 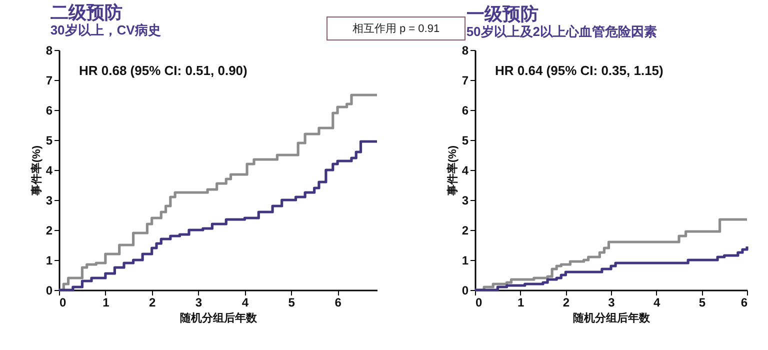 I want to click on chart-subtitle: 50岁以上及2以上心血管危险因素, so click(x=562, y=31).